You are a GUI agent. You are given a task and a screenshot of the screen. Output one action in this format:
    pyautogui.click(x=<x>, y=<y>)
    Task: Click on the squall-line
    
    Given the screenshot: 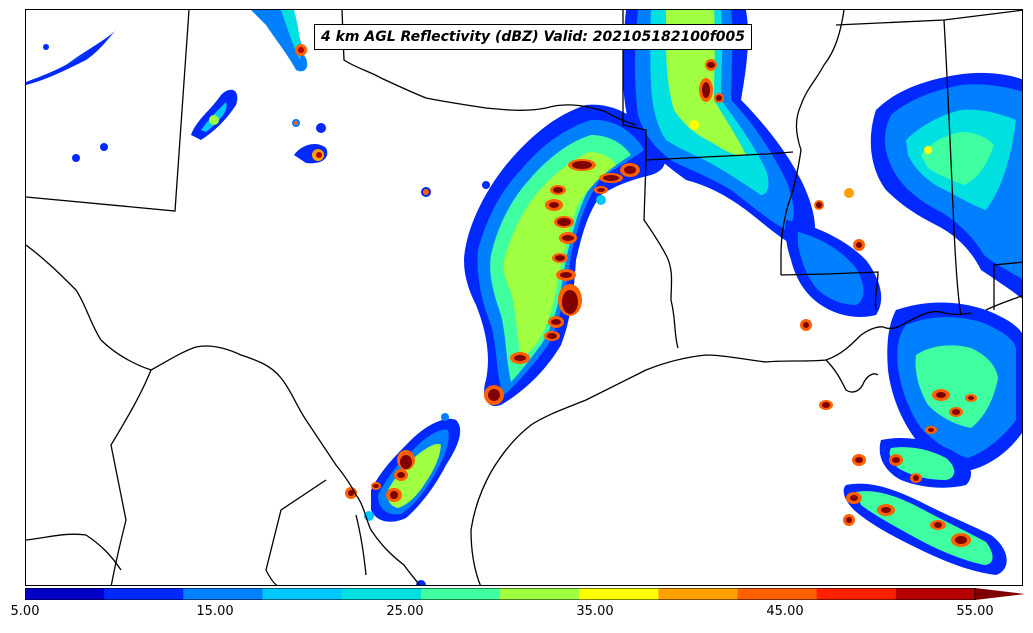 What is the action you would take?
    pyautogui.click(x=565, y=255)
    